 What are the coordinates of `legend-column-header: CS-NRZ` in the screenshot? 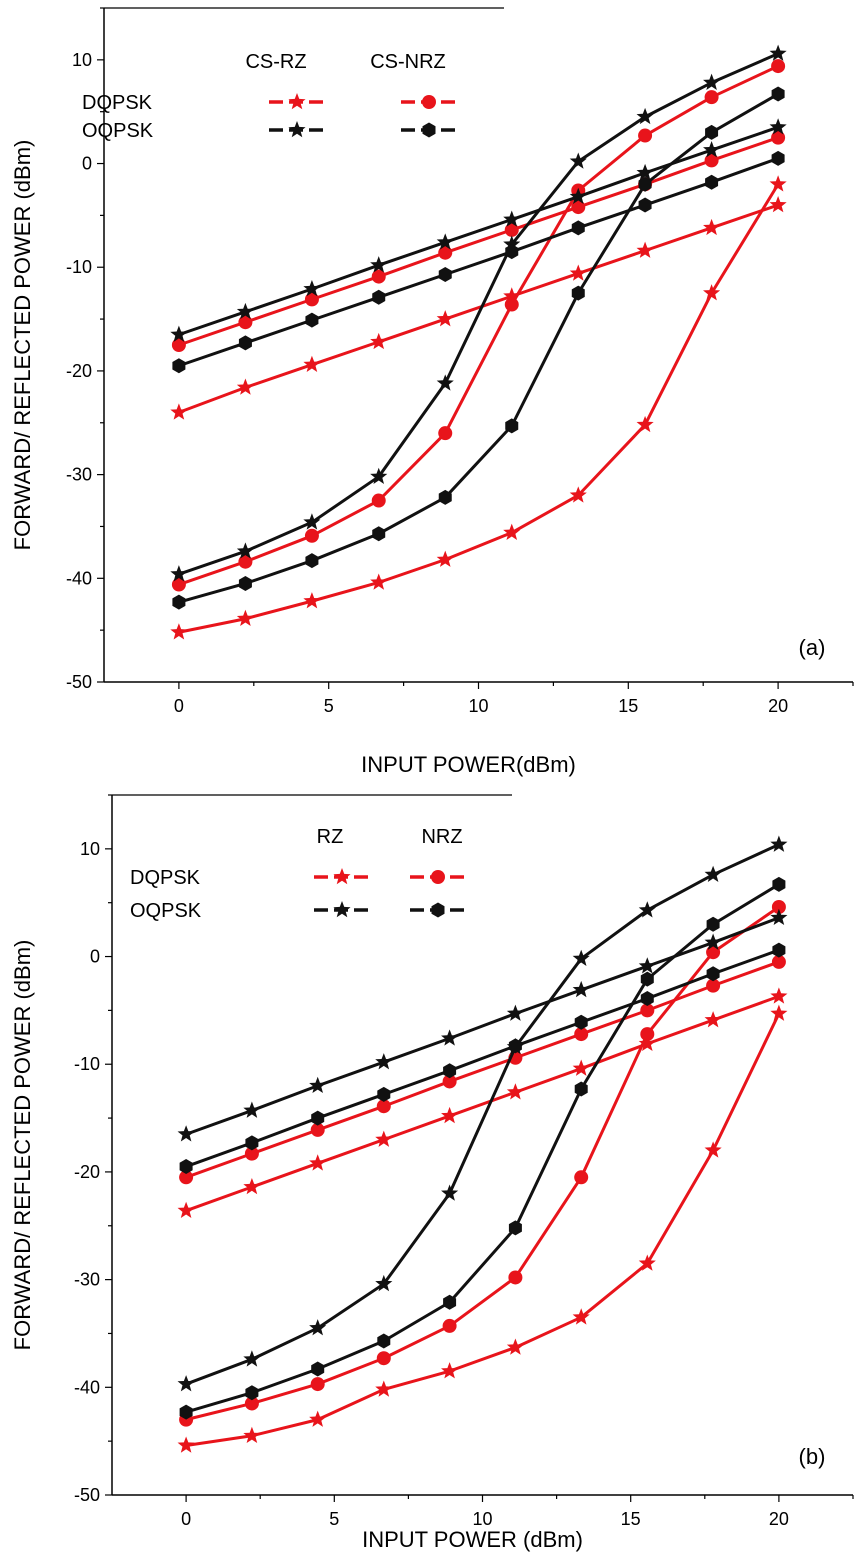 It's located at (408, 62).